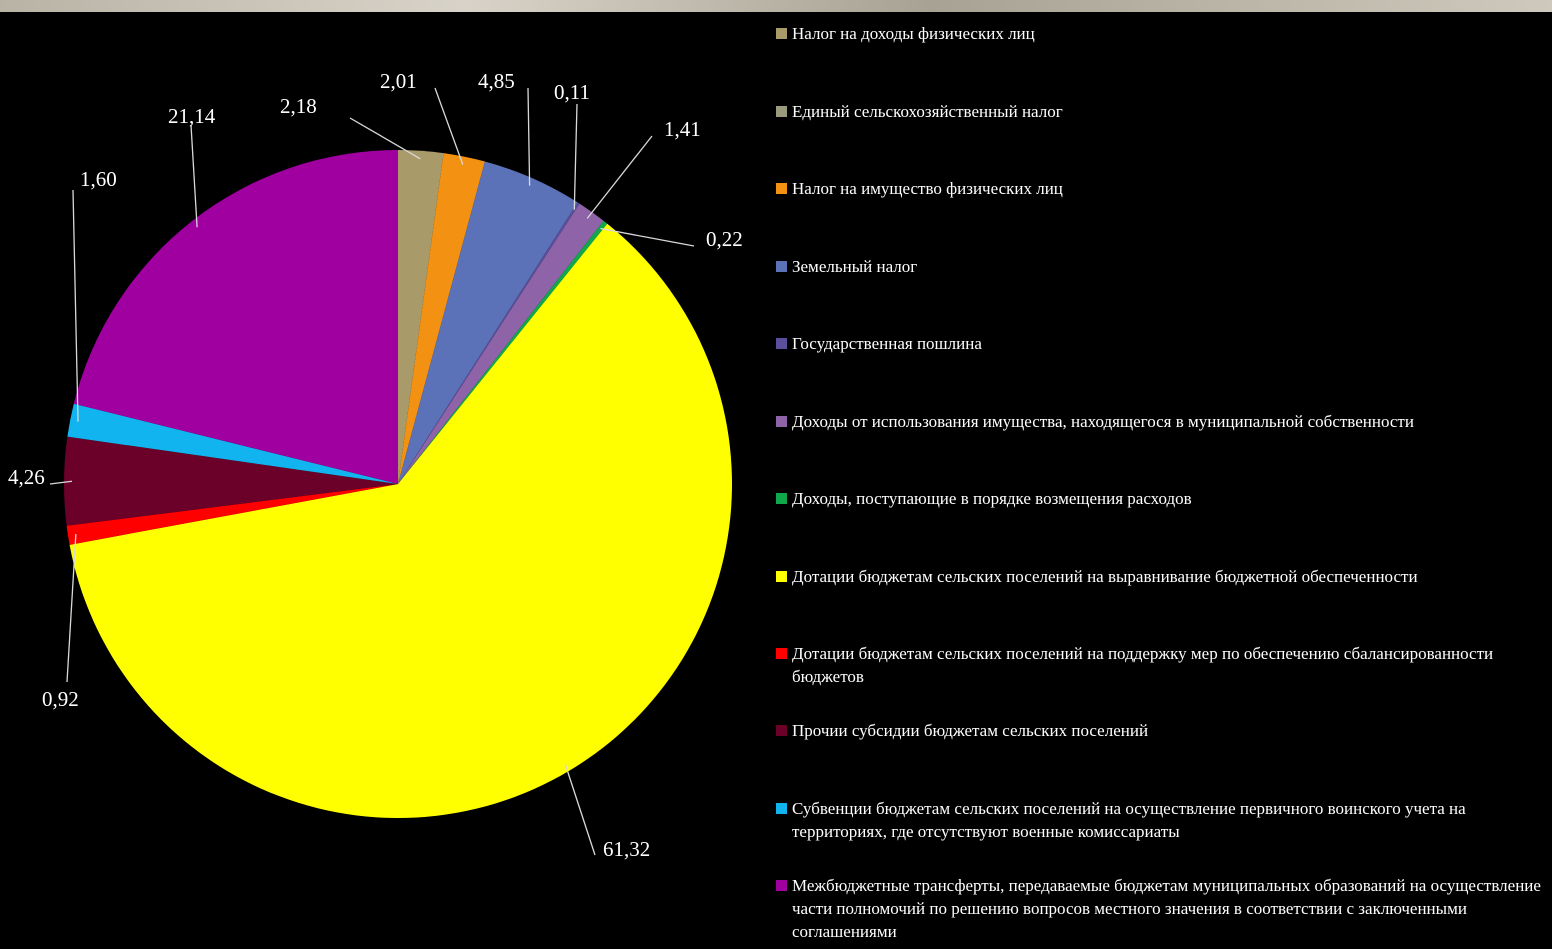 The image size is (1552, 949). Describe the element at coordinates (26, 477) in the screenshot. I see `data-label-9: 4,26` at that location.